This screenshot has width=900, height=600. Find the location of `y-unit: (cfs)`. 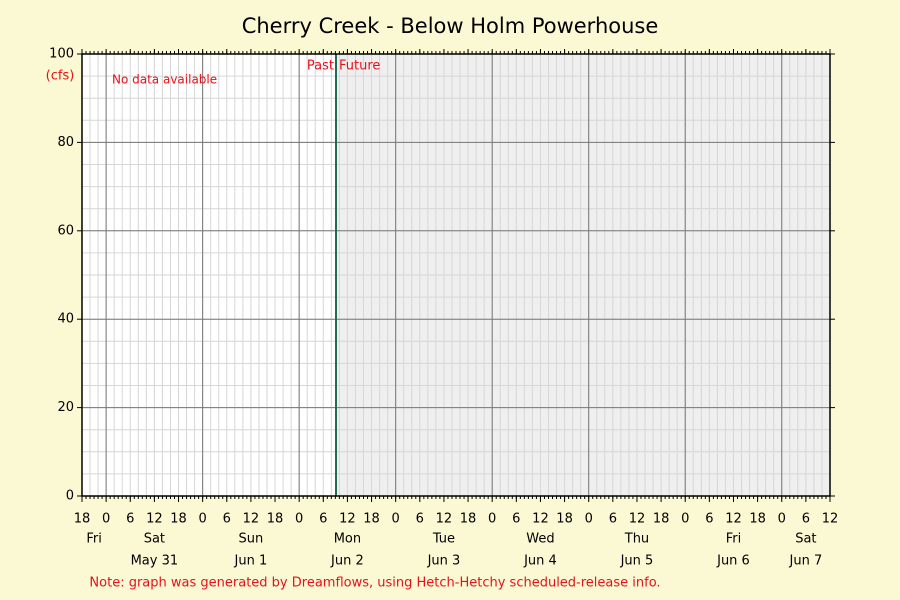

y-unit: (cfs) is located at coordinates (60, 76).